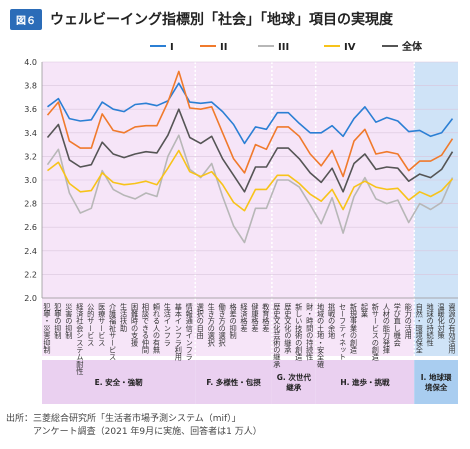  Describe the element at coordinates (452, 328) in the screenshot. I see `x-tick-label: 資源の有効活用` at that location.